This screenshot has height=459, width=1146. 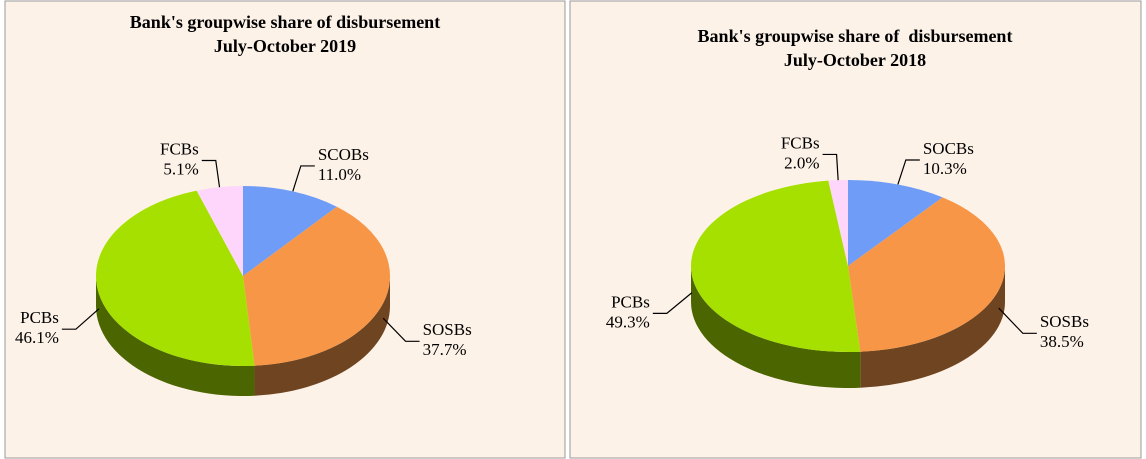 What do you see at coordinates (948, 148) in the screenshot?
I see `slice-label: SOCBs` at bounding box center [948, 148].